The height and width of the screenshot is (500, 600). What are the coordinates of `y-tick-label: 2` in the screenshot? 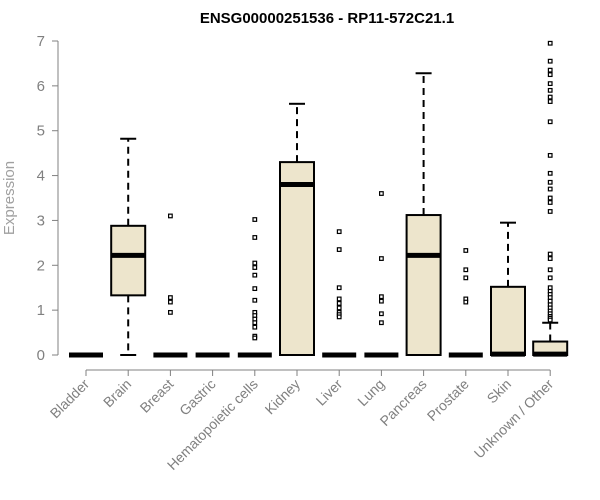 It's located at (41, 265).